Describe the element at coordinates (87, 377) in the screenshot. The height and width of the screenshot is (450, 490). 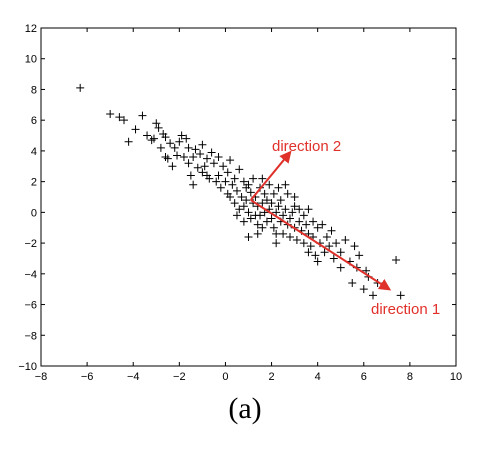
I see `x-tick-label: −6` at that location.